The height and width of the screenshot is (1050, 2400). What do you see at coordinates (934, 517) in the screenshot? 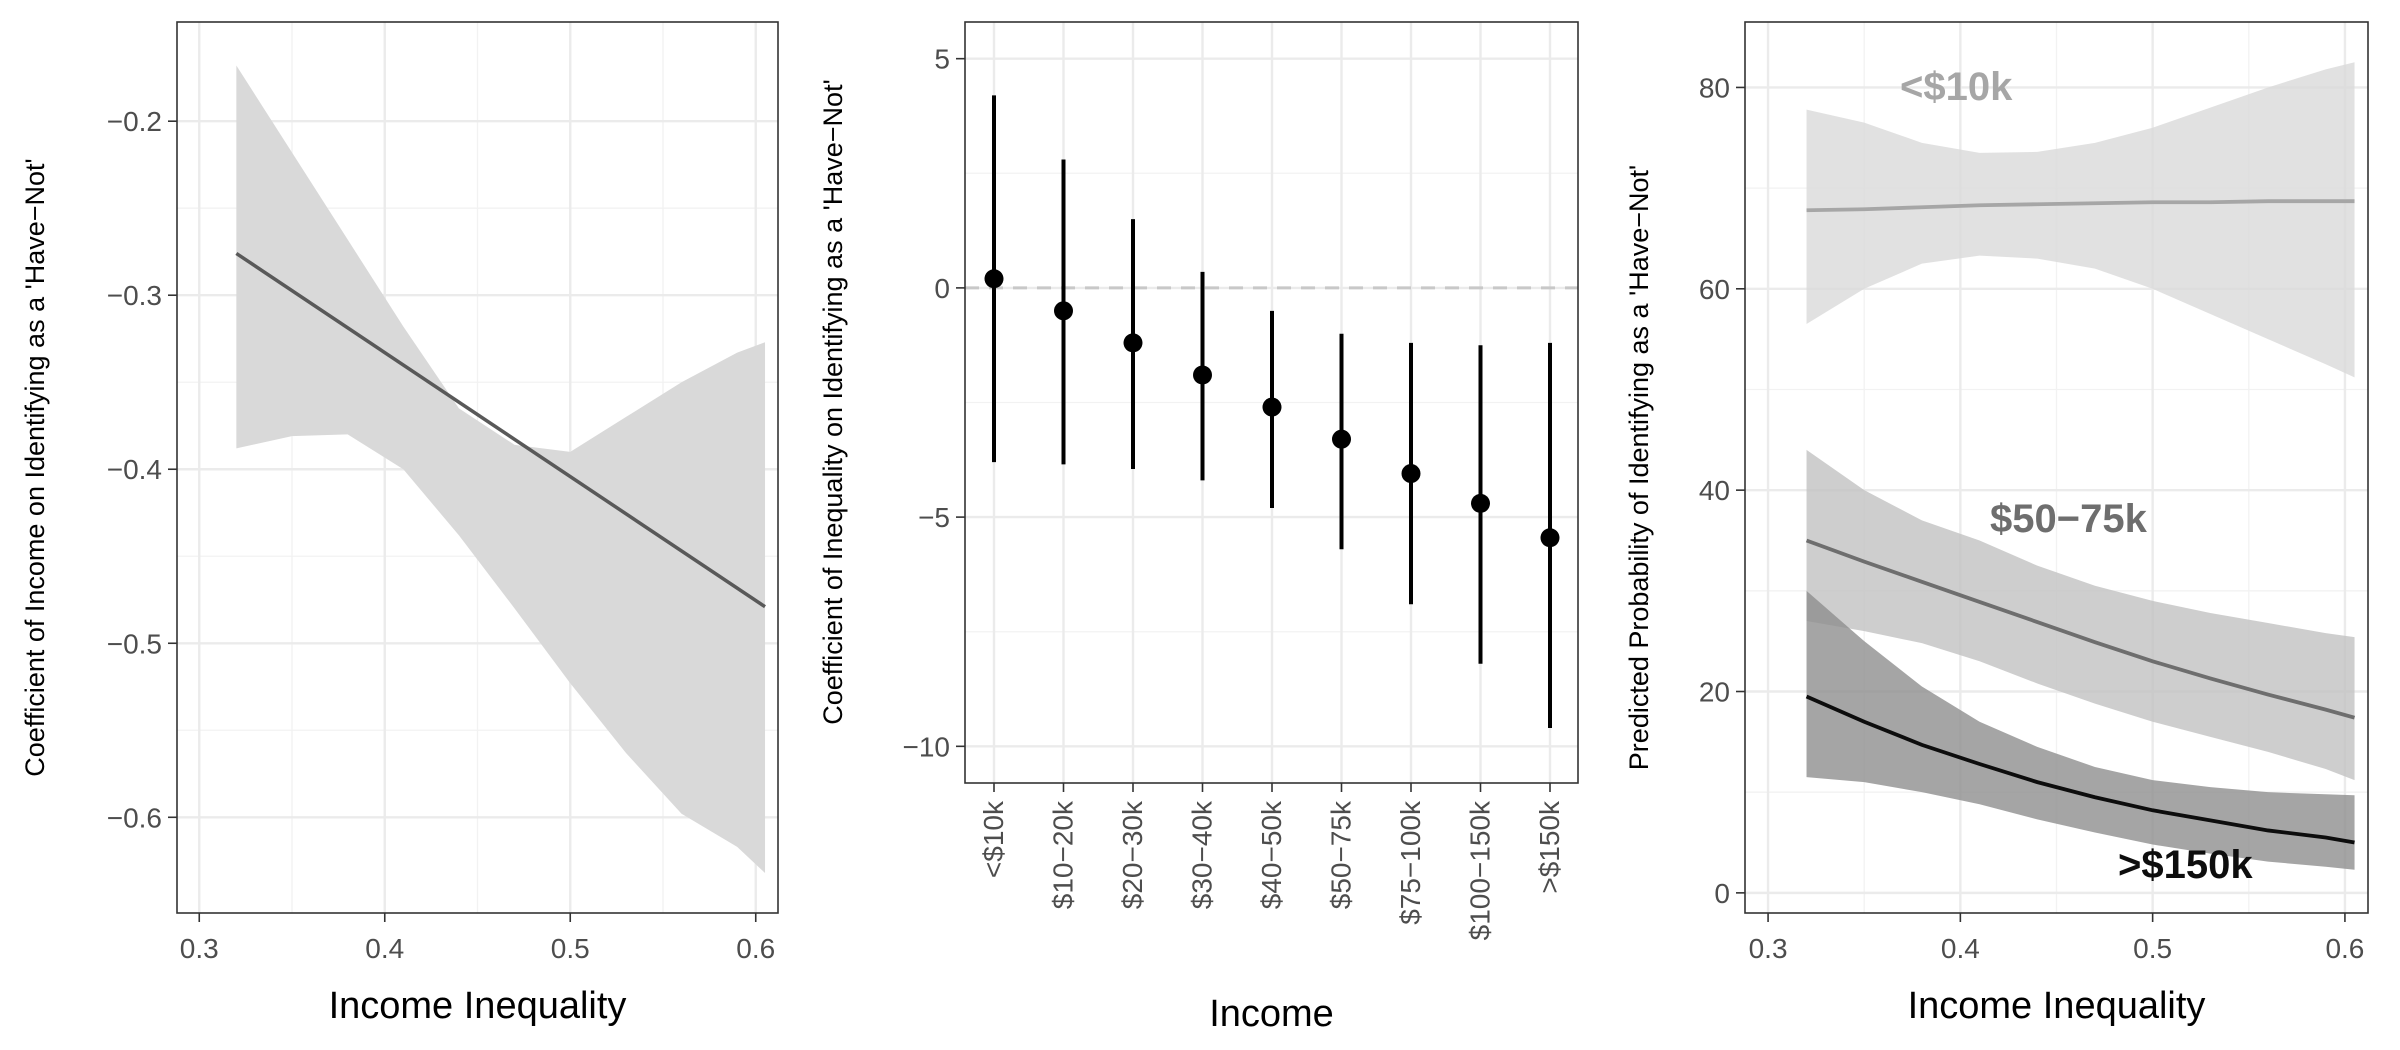
I see `y-tick-label: −5` at bounding box center [934, 517].